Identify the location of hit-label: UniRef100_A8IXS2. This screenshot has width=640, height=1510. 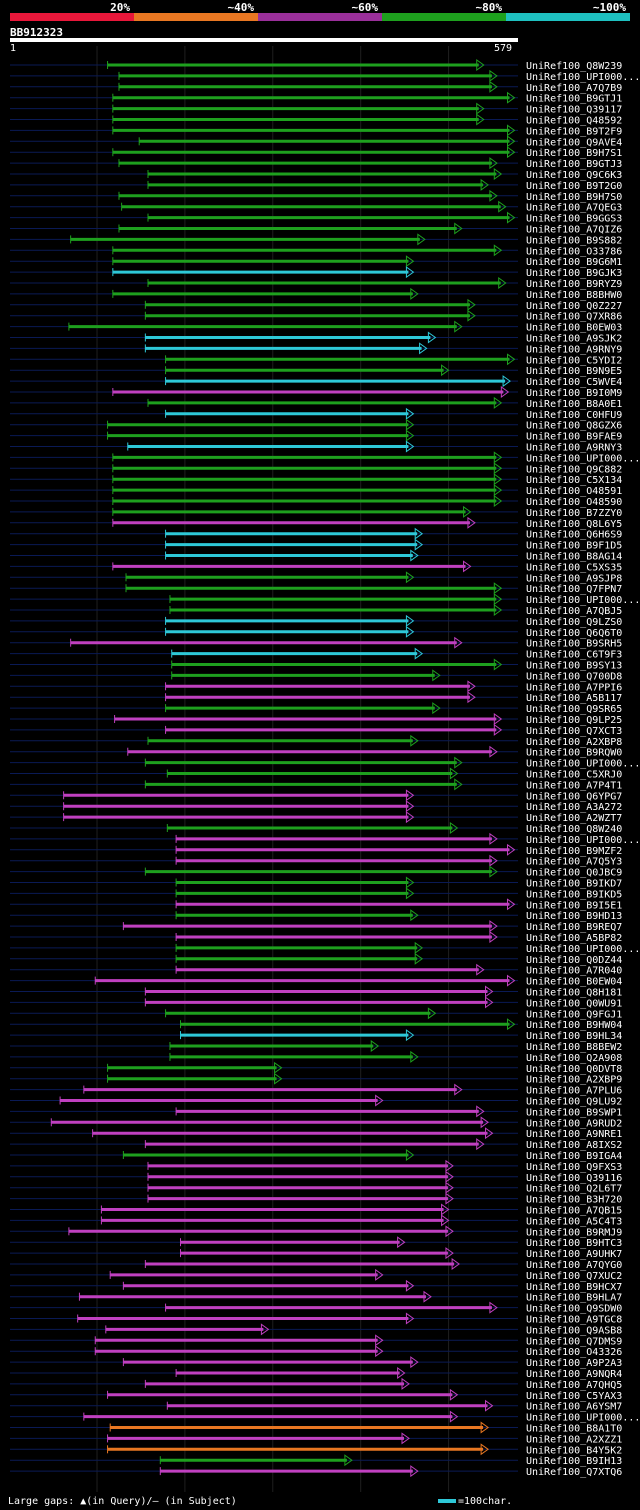
(574, 1145).